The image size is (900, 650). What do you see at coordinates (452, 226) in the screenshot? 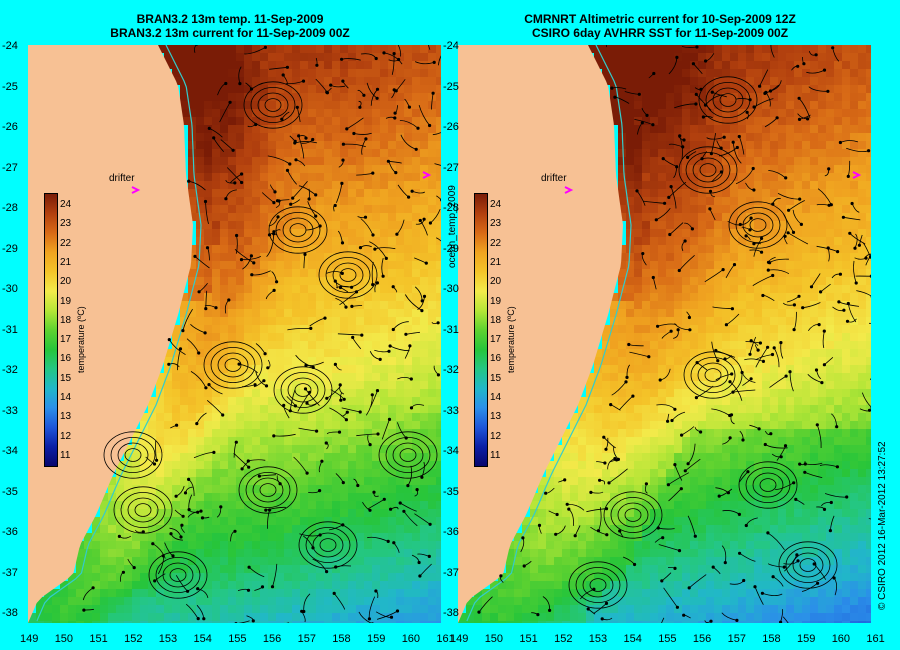
I see `dataset-side-label: ocean_temp_2009` at bounding box center [452, 226].